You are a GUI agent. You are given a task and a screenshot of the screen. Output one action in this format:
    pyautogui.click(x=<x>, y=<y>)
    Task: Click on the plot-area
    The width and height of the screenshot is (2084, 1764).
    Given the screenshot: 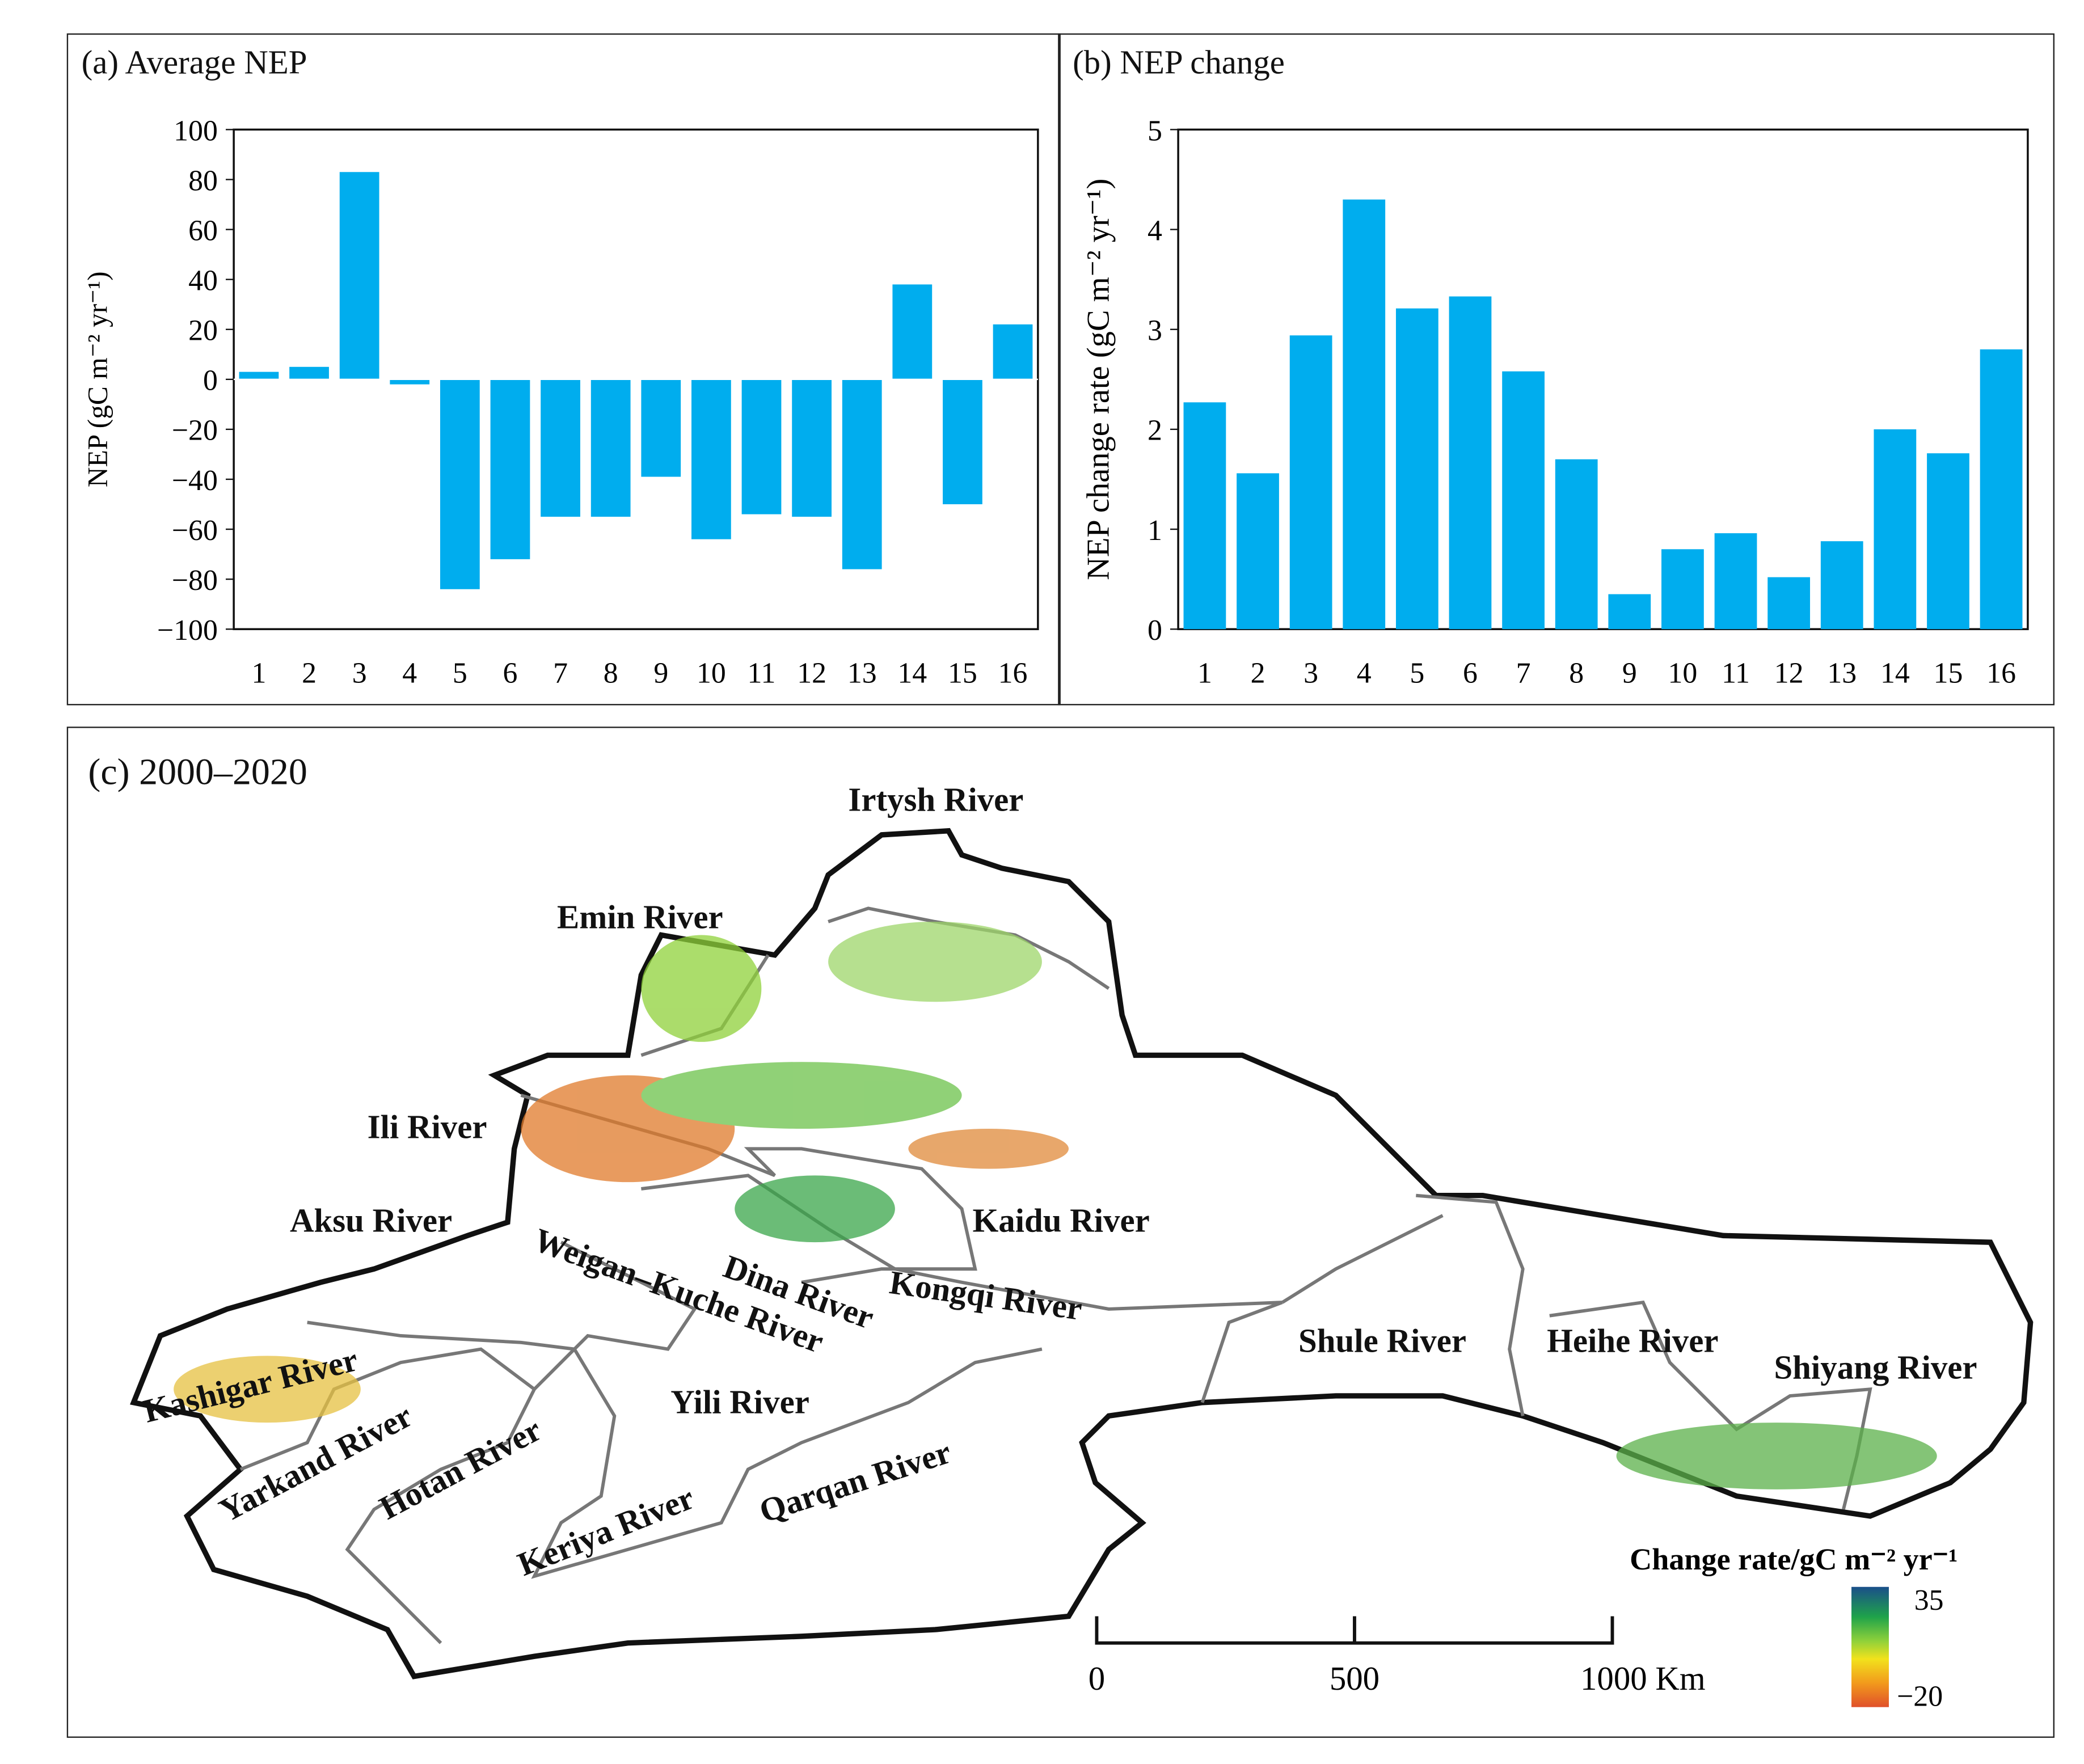 What is the action you would take?
    pyautogui.click(x=1603, y=379)
    